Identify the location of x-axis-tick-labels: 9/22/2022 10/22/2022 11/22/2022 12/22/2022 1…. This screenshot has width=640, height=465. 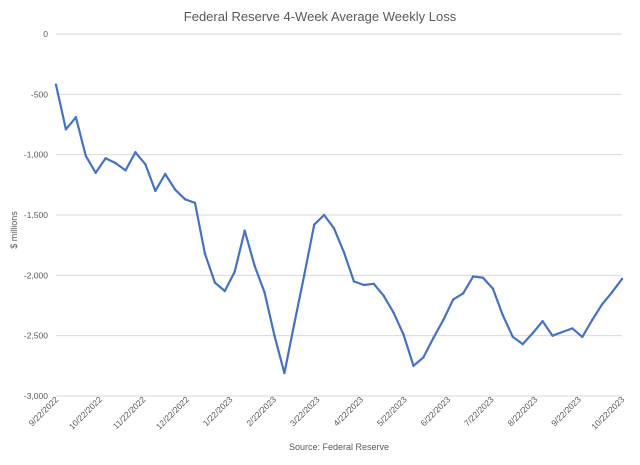
(327, 412).